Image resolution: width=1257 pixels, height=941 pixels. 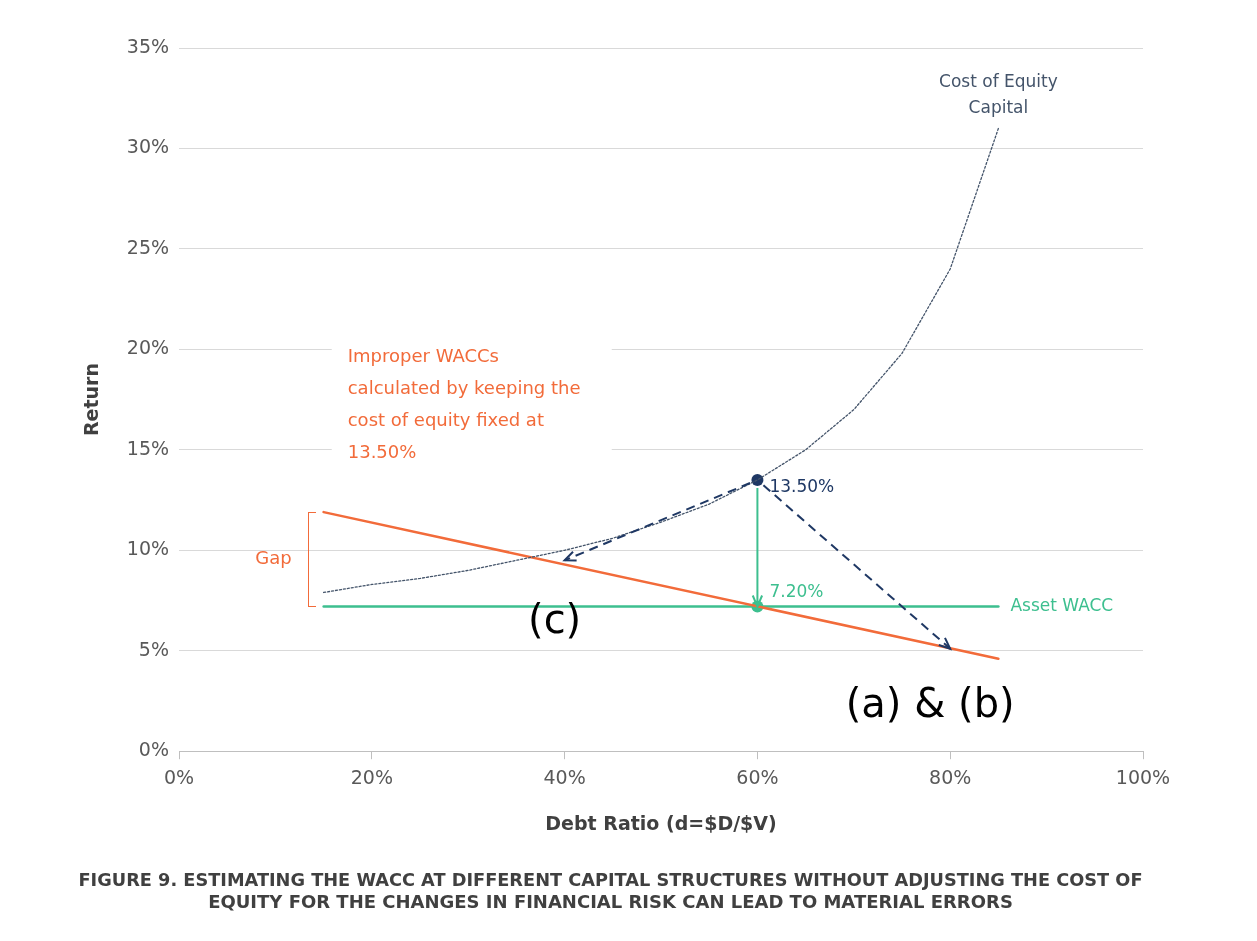 What do you see at coordinates (148, 246) in the screenshot?
I see `y-tick-label: 25%` at bounding box center [148, 246].